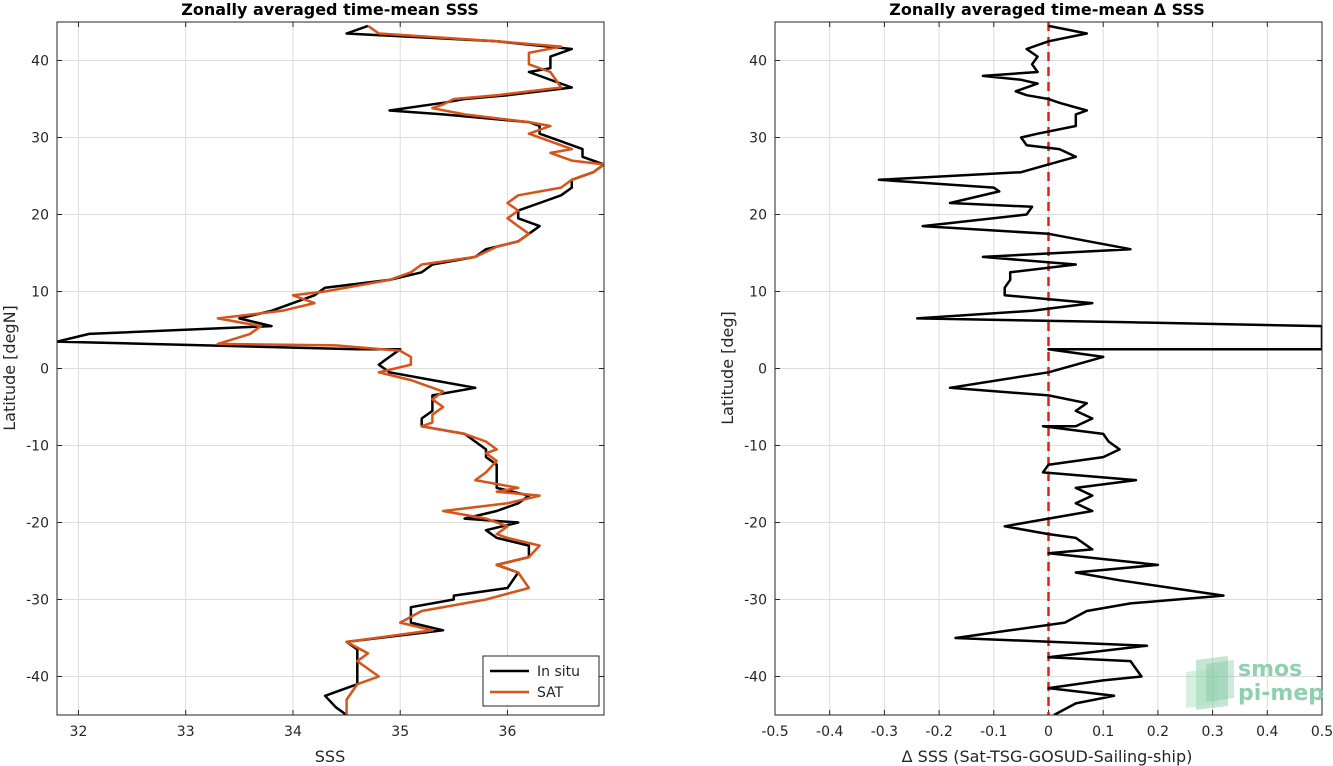  What do you see at coordinates (79, 732) in the screenshot?
I see `x-tick-label: 32` at bounding box center [79, 732].